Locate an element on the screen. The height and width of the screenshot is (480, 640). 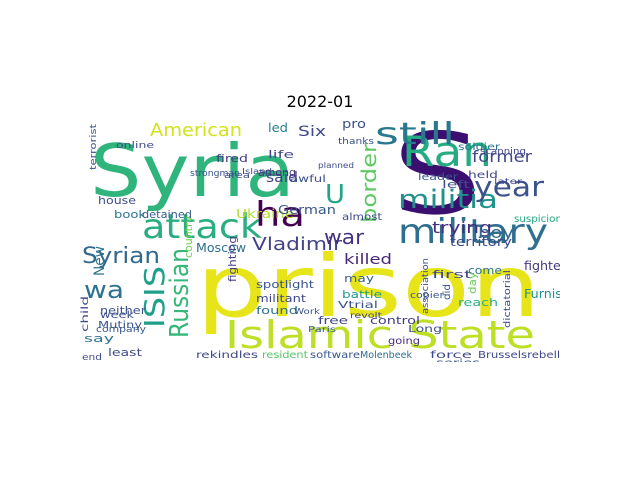
word-s: S is located at coordinates (437, 179).